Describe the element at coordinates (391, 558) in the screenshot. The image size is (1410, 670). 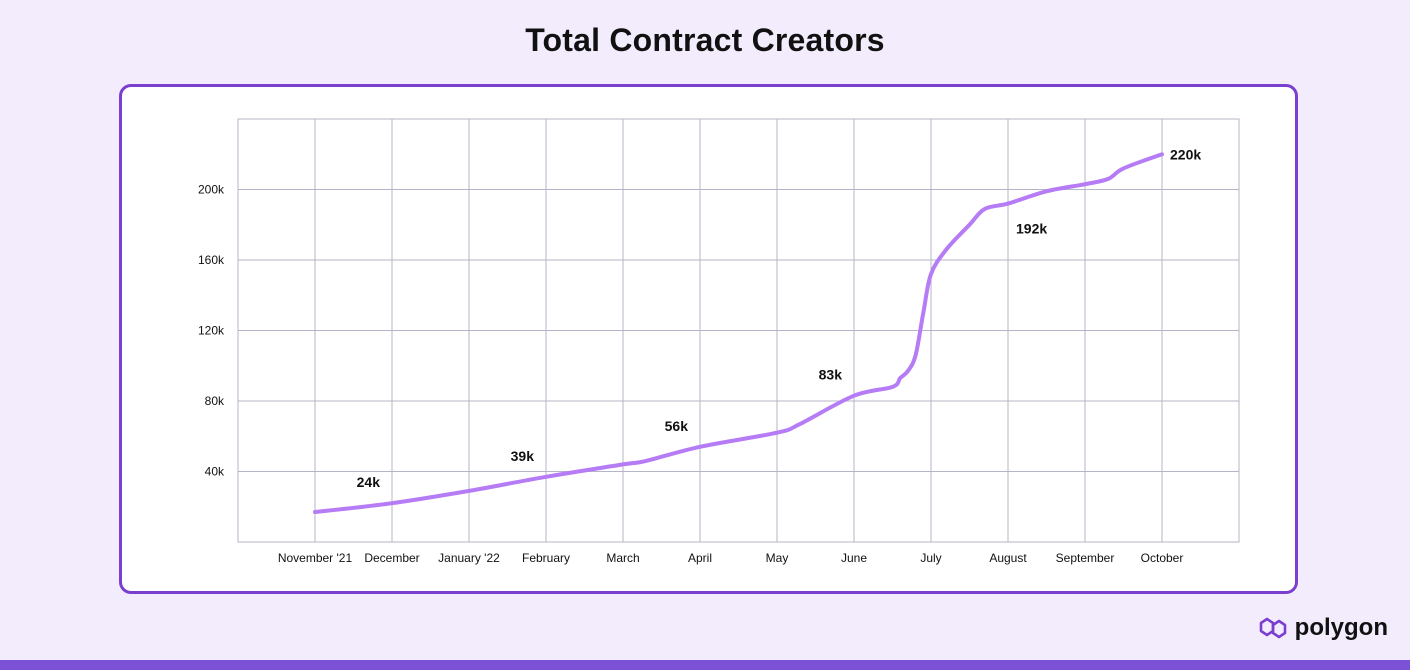
I see `x-tick-label: December` at that location.